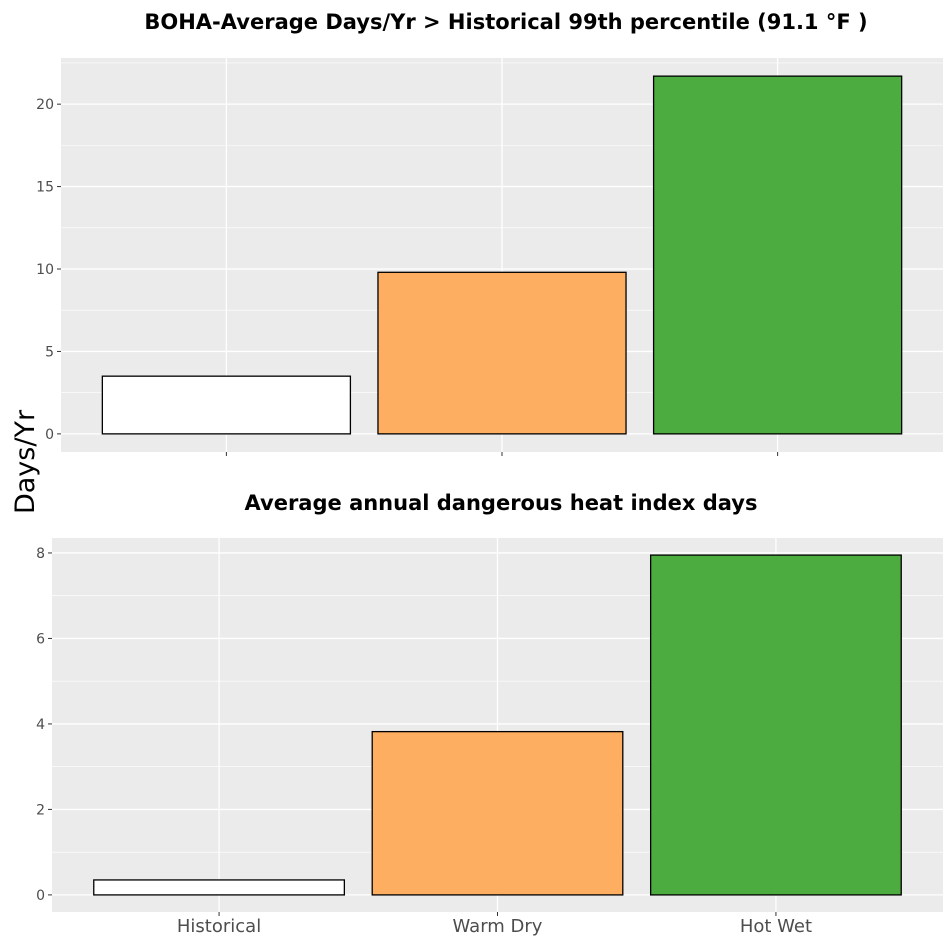 This screenshot has height=942, width=943. What do you see at coordinates (45, 105) in the screenshot?
I see `y-tick-label: 20` at bounding box center [45, 105].